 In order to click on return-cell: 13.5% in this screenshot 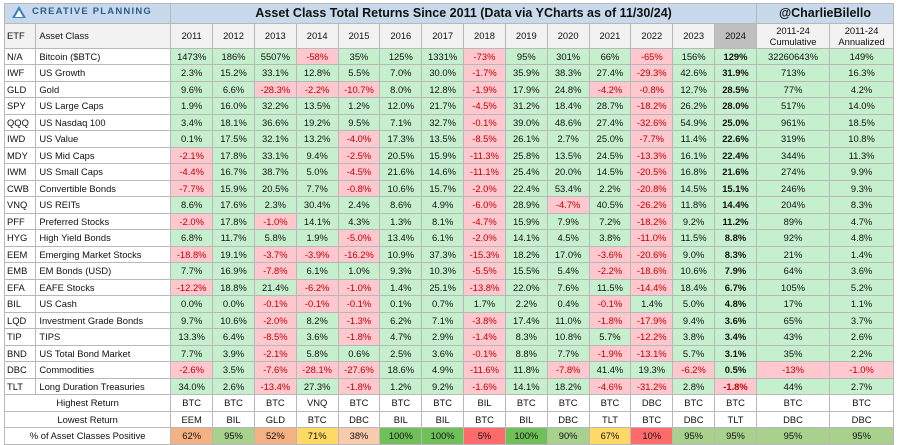, I will do `click(568, 155)`.